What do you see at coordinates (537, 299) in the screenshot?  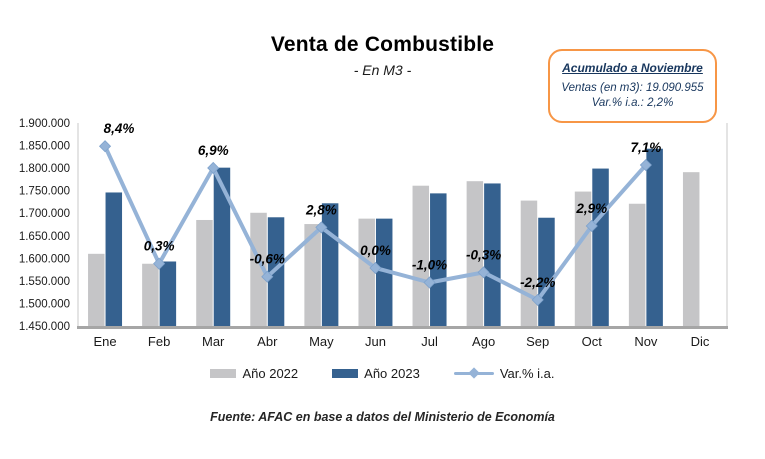 I see `var-marker-sep` at bounding box center [537, 299].